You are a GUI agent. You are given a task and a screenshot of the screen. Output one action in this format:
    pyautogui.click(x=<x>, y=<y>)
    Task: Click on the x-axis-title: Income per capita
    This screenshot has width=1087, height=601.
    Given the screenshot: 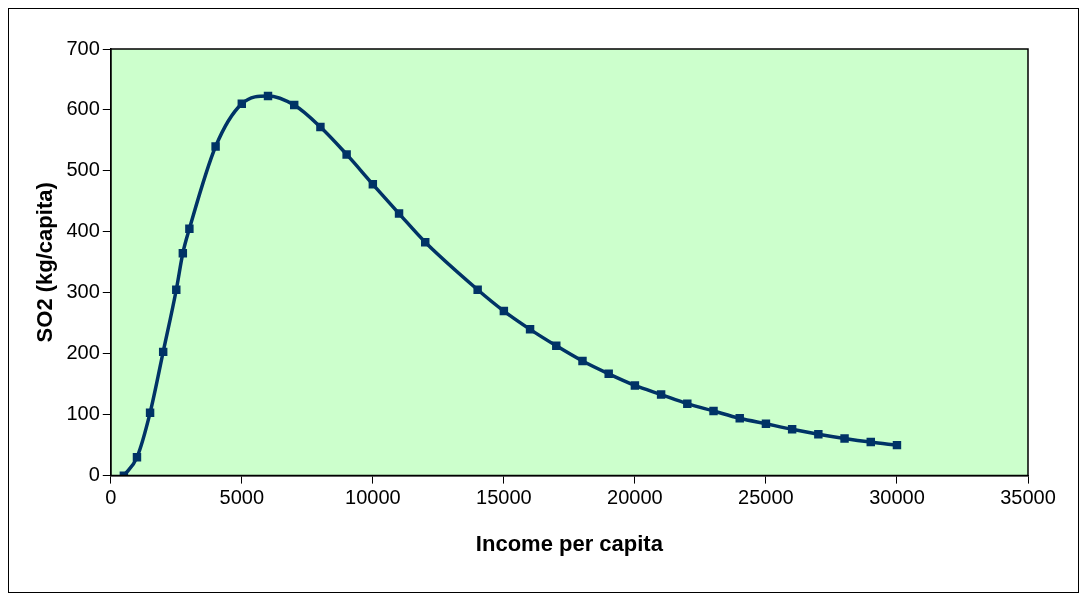 What is the action you would take?
    pyautogui.click(x=569, y=543)
    